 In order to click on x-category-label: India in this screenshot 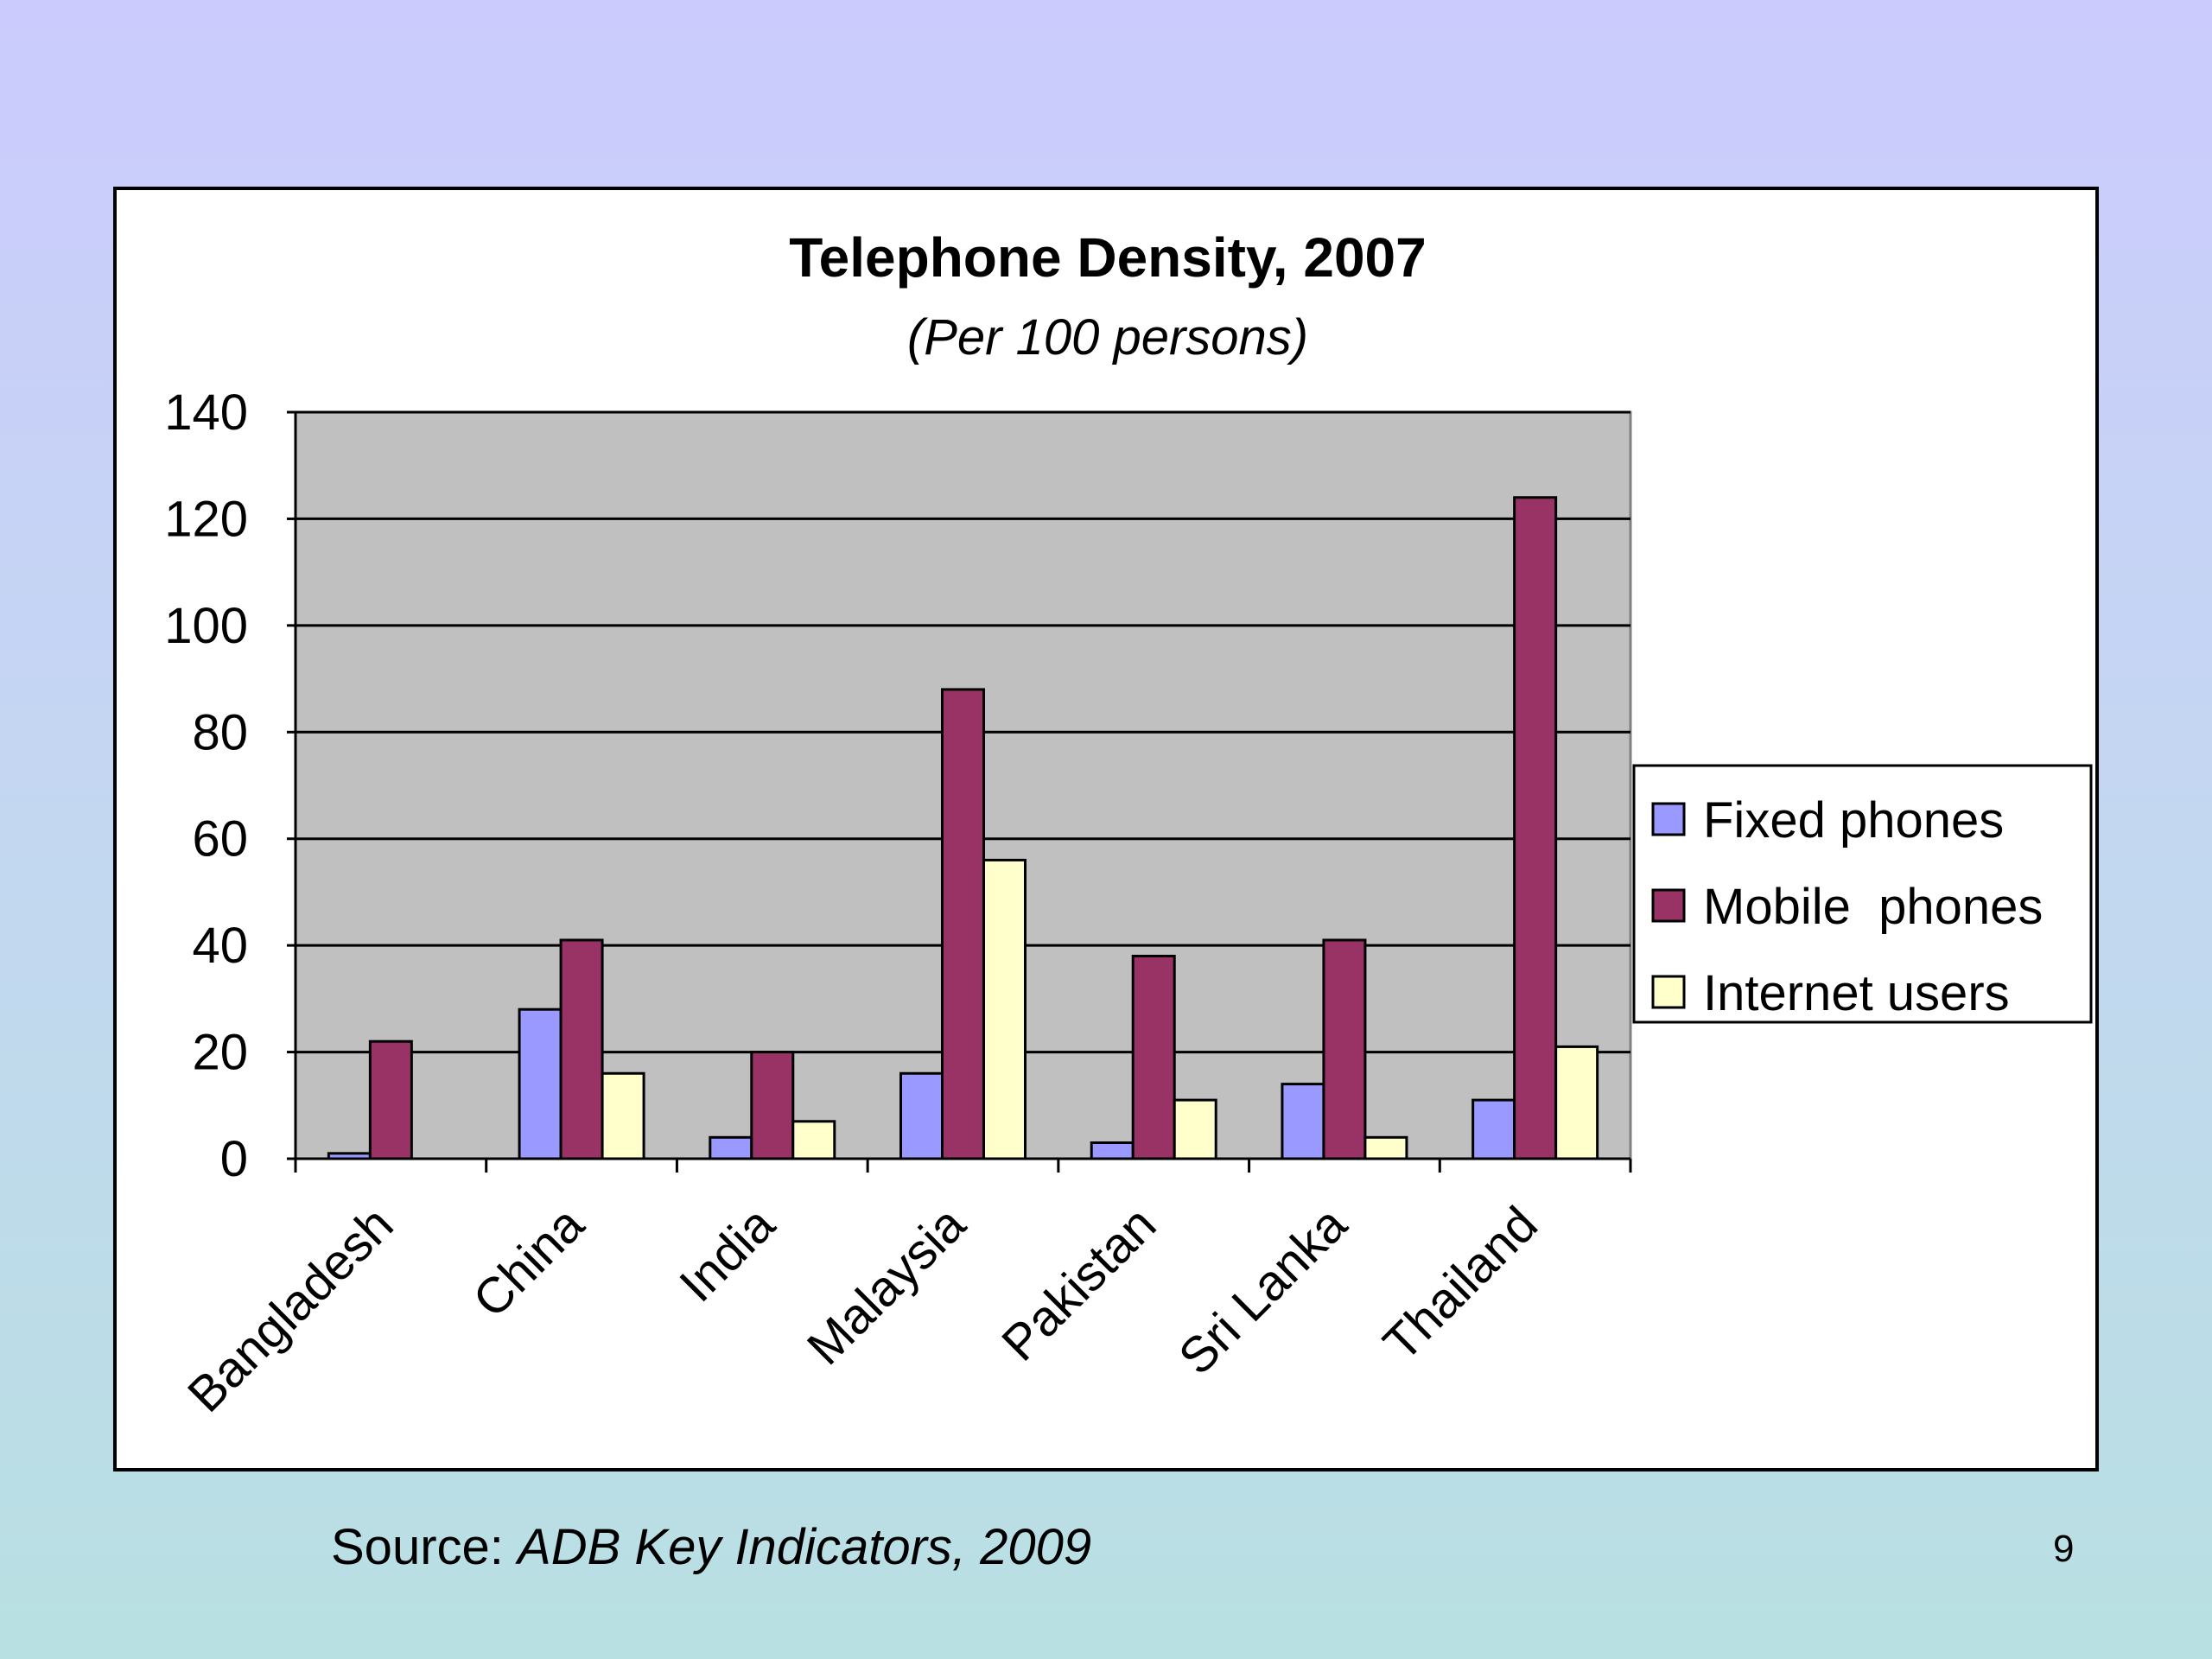, I will do `click(727, 1254)`.